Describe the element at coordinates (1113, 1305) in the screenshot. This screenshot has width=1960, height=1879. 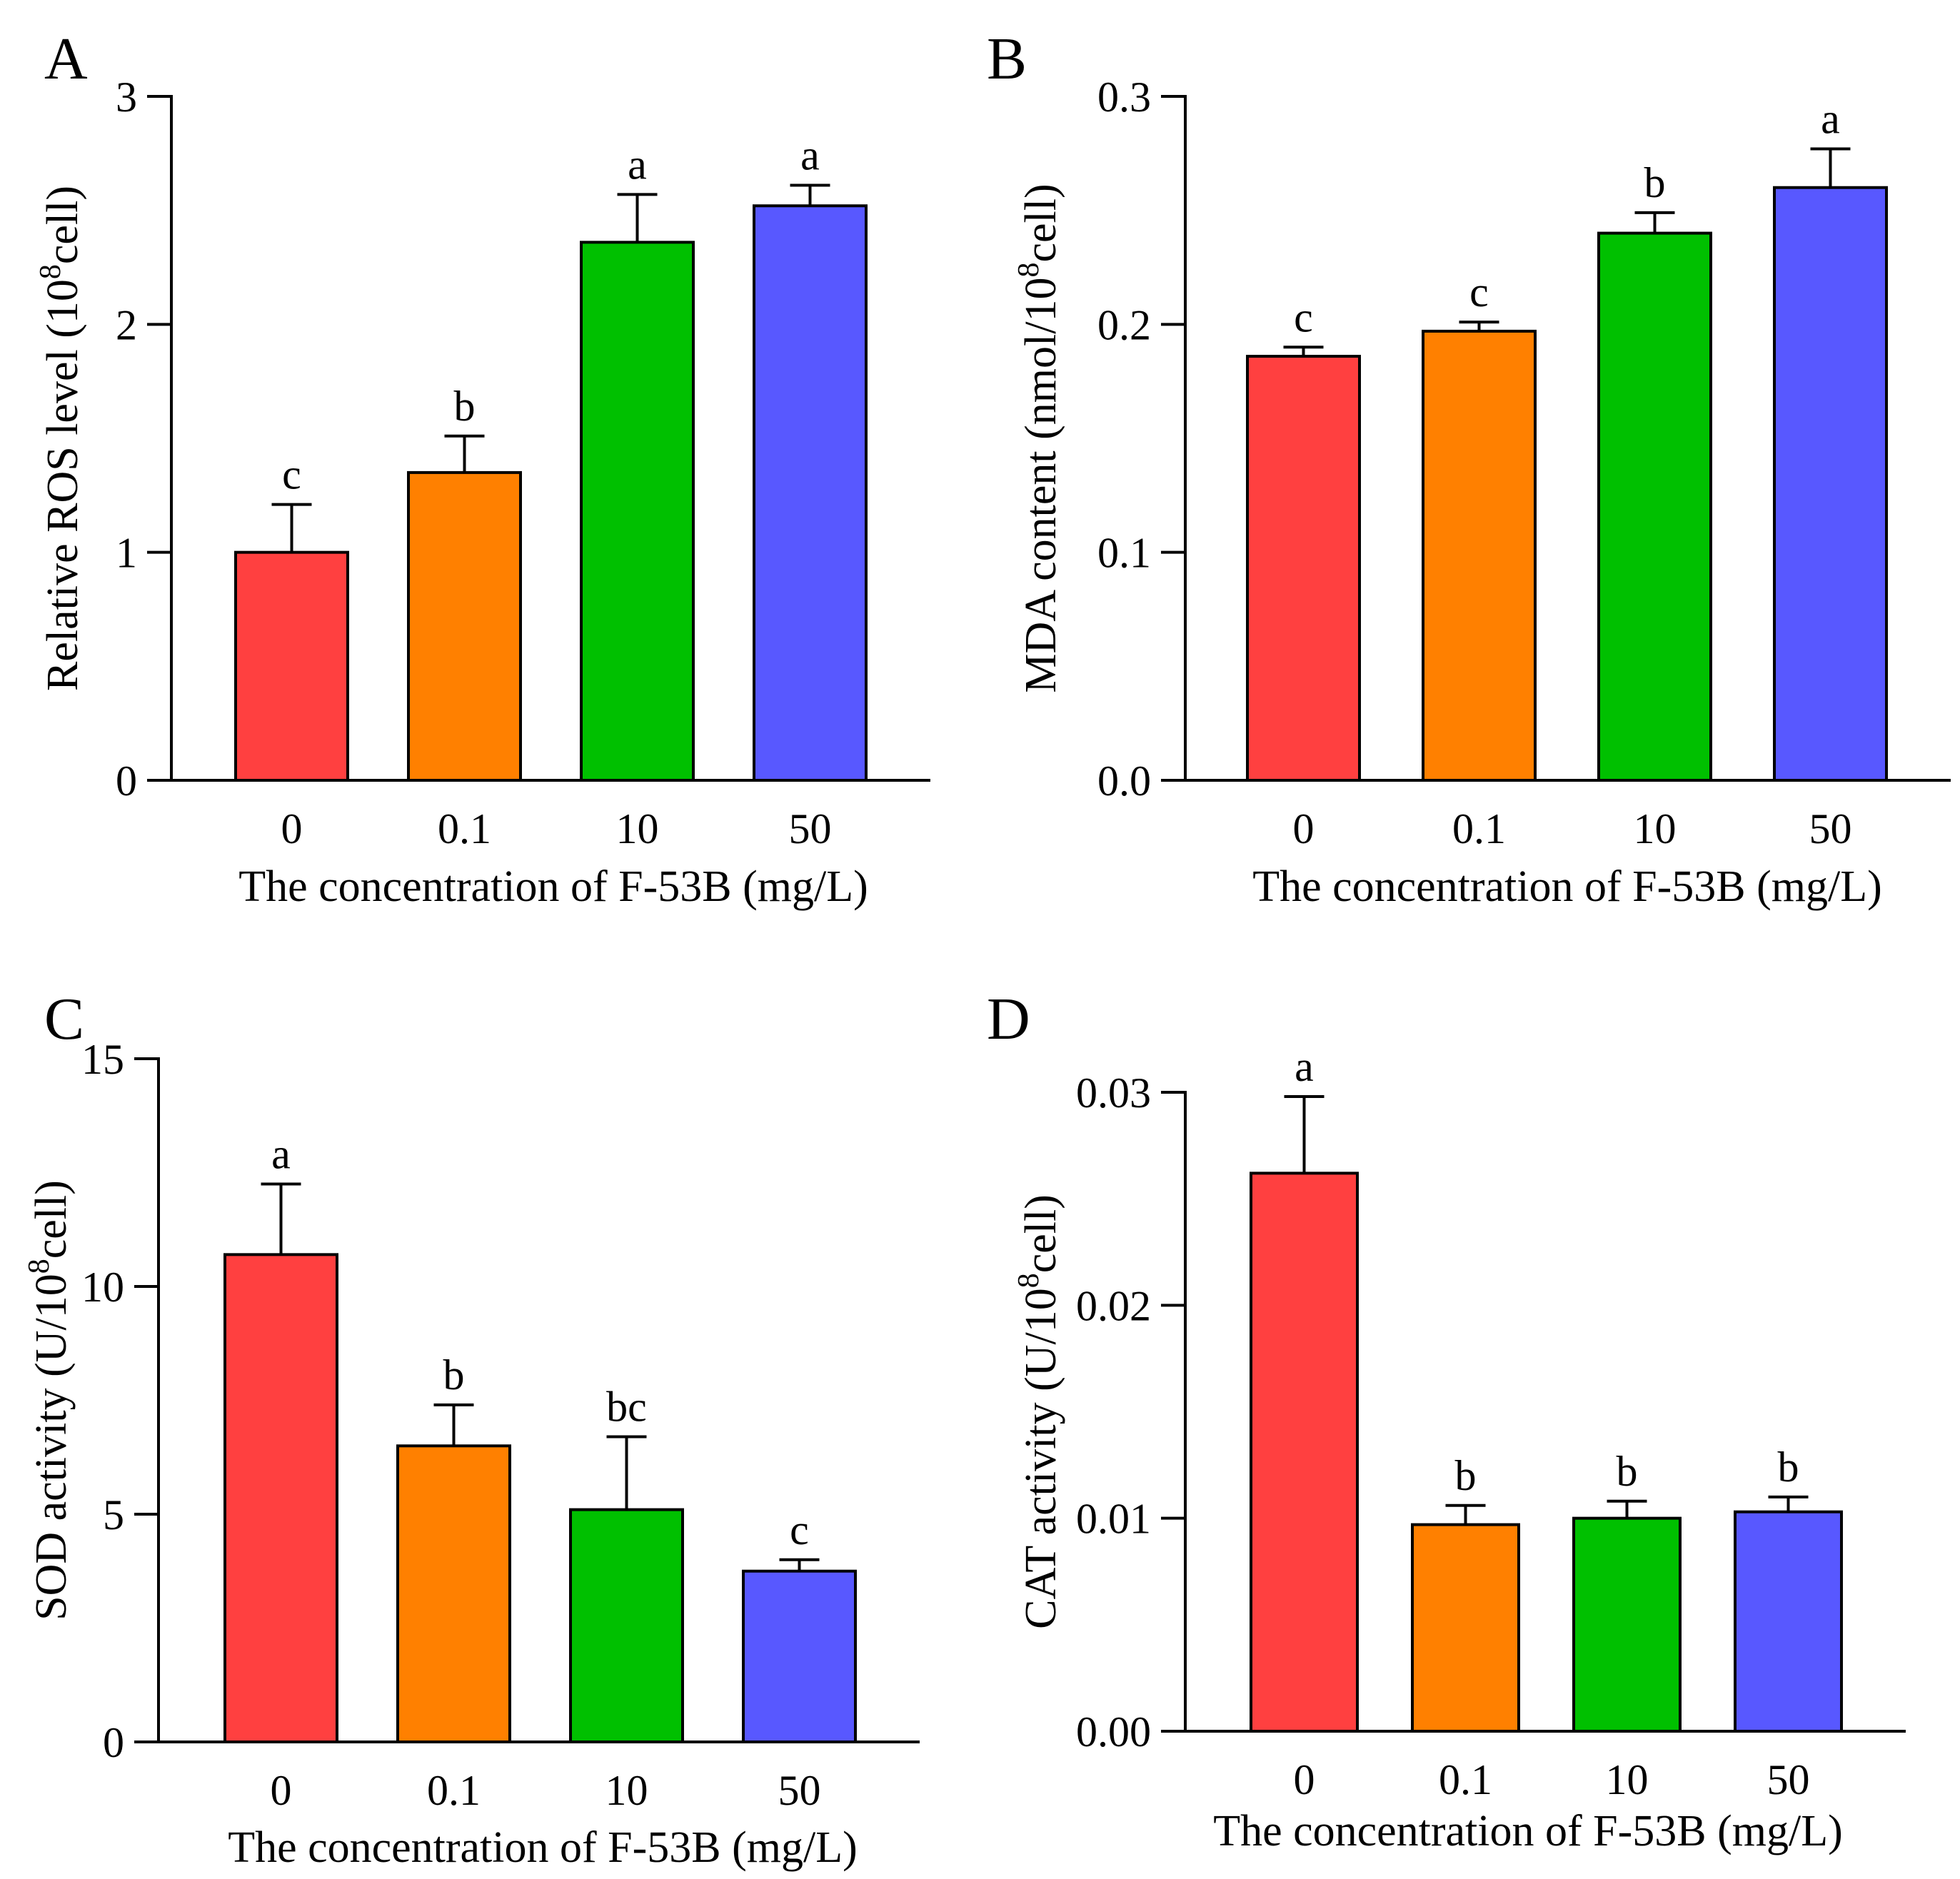
I see `y-tick-label: 0.02` at that location.